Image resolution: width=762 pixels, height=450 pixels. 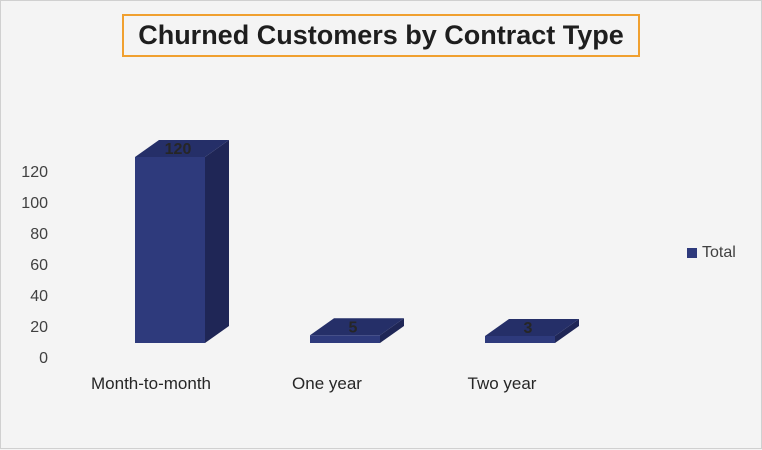 I want to click on y-tick-label: 100, so click(x=34, y=203).